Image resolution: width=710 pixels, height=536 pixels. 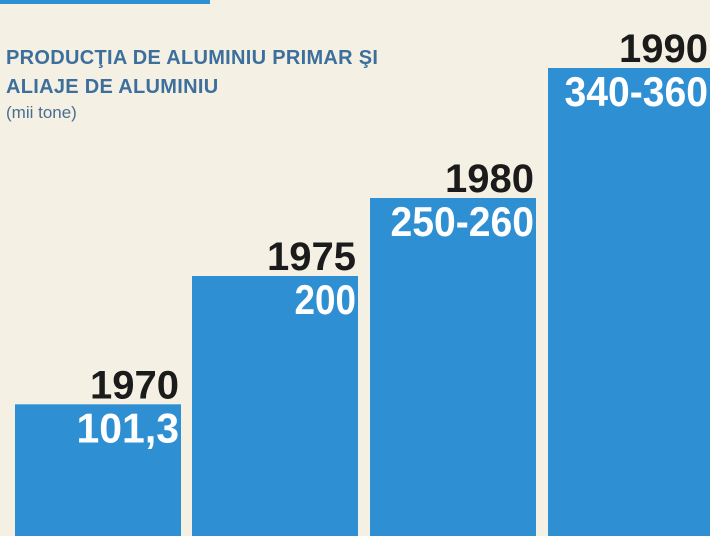 What do you see at coordinates (637, 91) in the screenshot?
I see `value-label: 340-360` at bounding box center [637, 91].